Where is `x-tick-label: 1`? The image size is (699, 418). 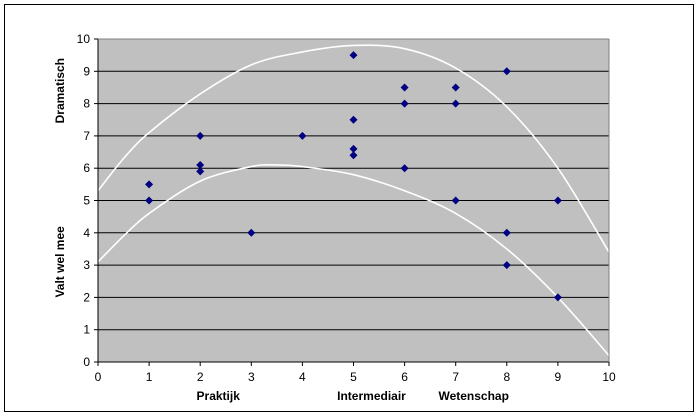 x-tick-label: 1 is located at coordinates (149, 377).